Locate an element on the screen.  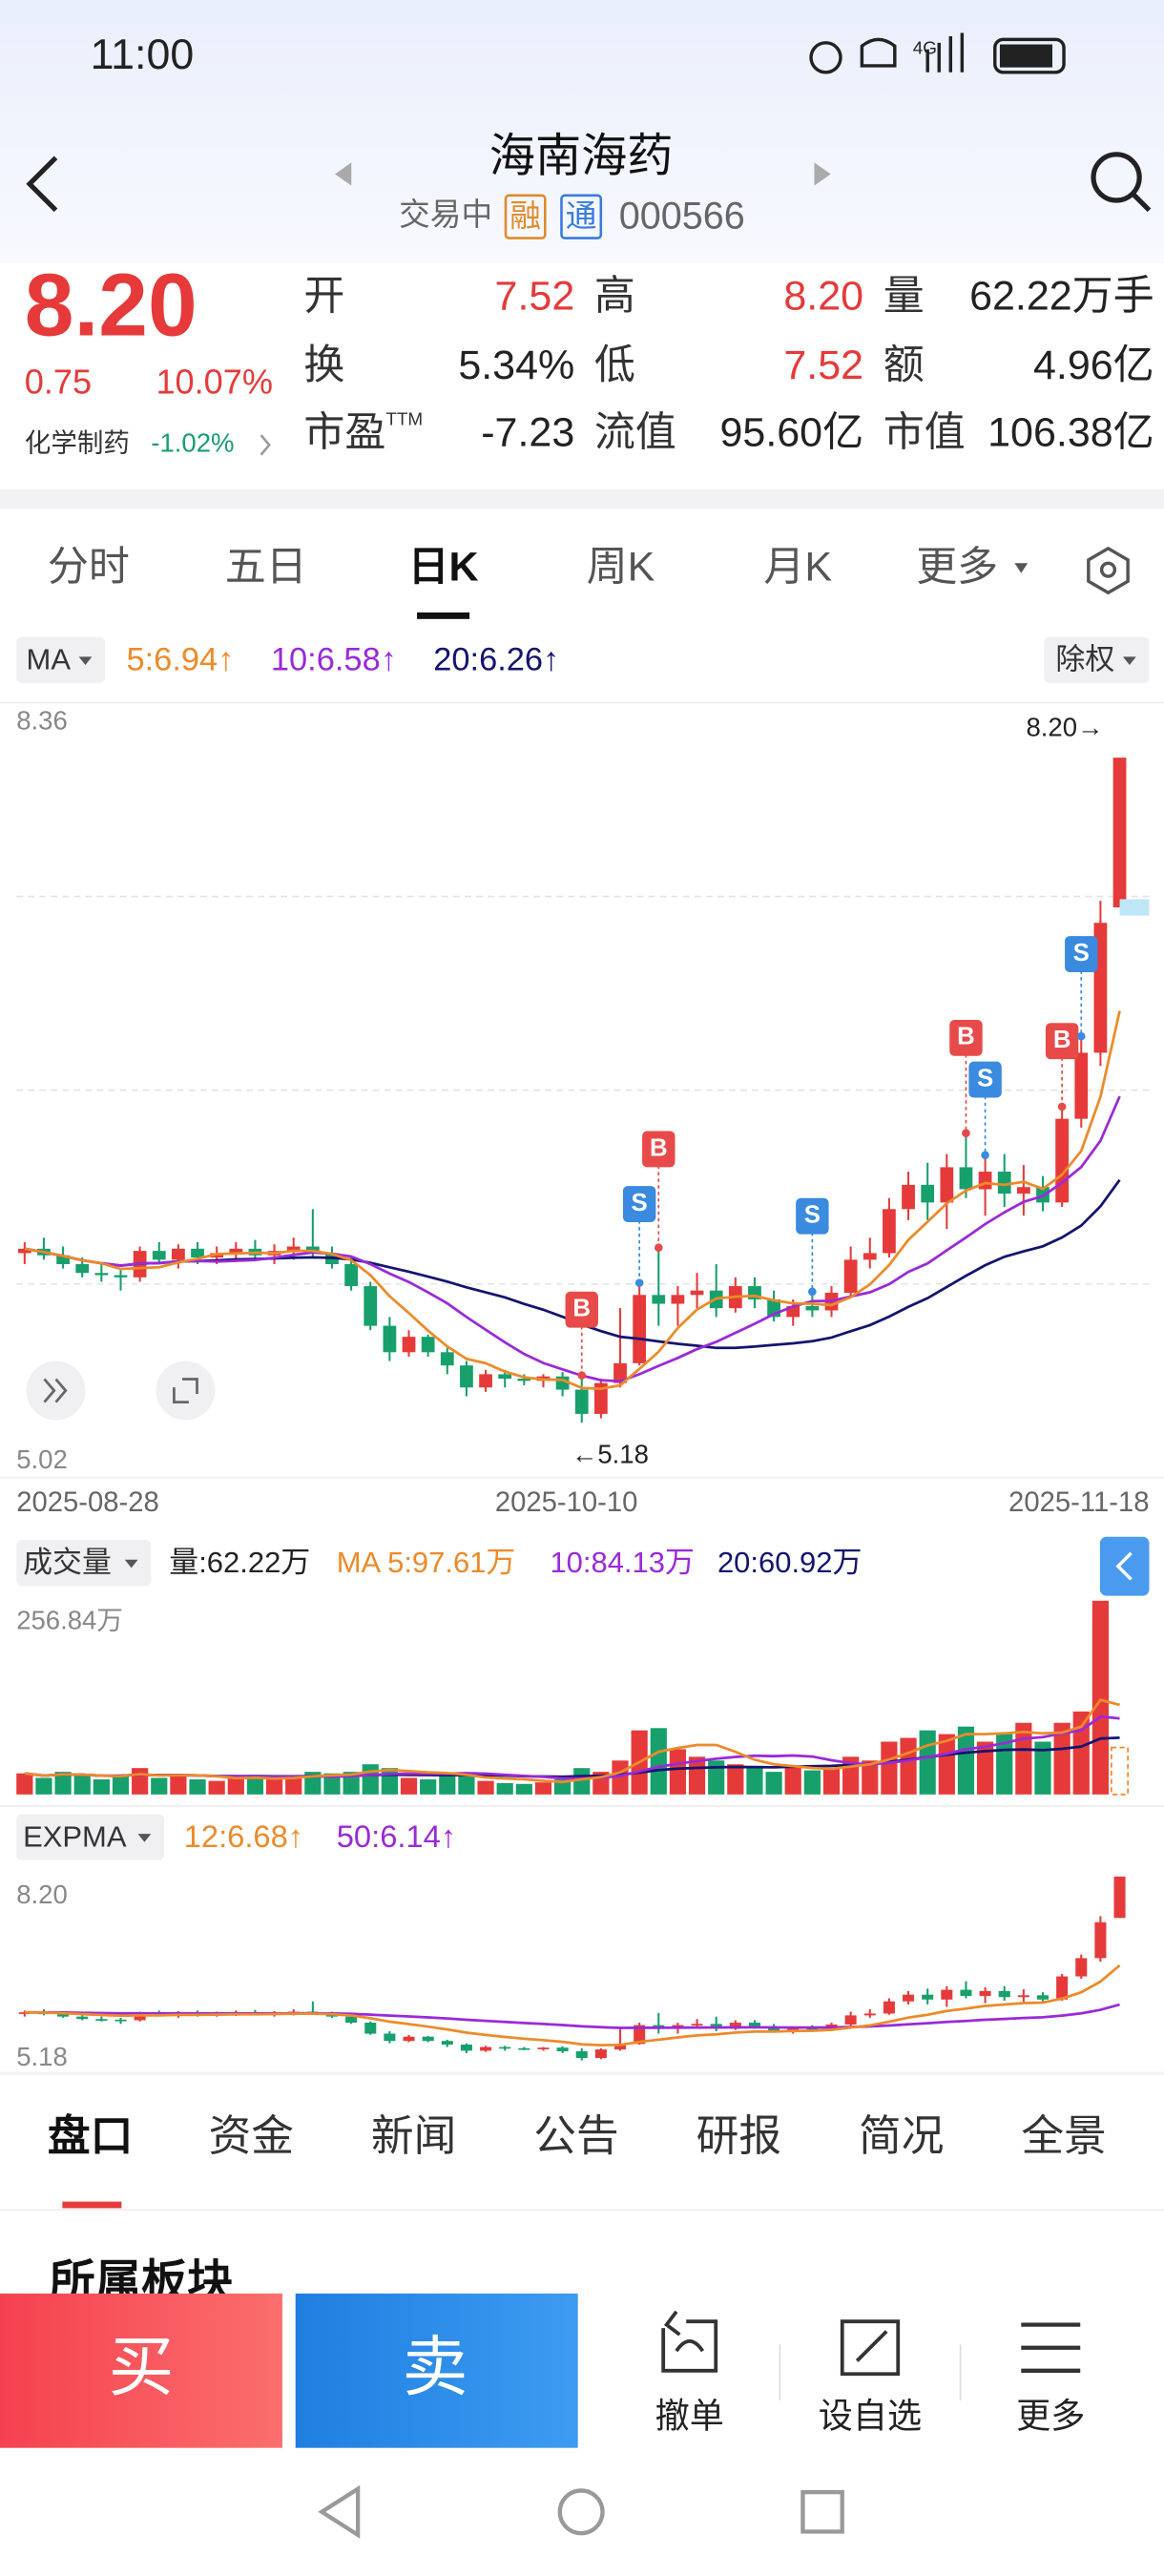
stock-name: 海南海药 is located at coordinates (582, 156).